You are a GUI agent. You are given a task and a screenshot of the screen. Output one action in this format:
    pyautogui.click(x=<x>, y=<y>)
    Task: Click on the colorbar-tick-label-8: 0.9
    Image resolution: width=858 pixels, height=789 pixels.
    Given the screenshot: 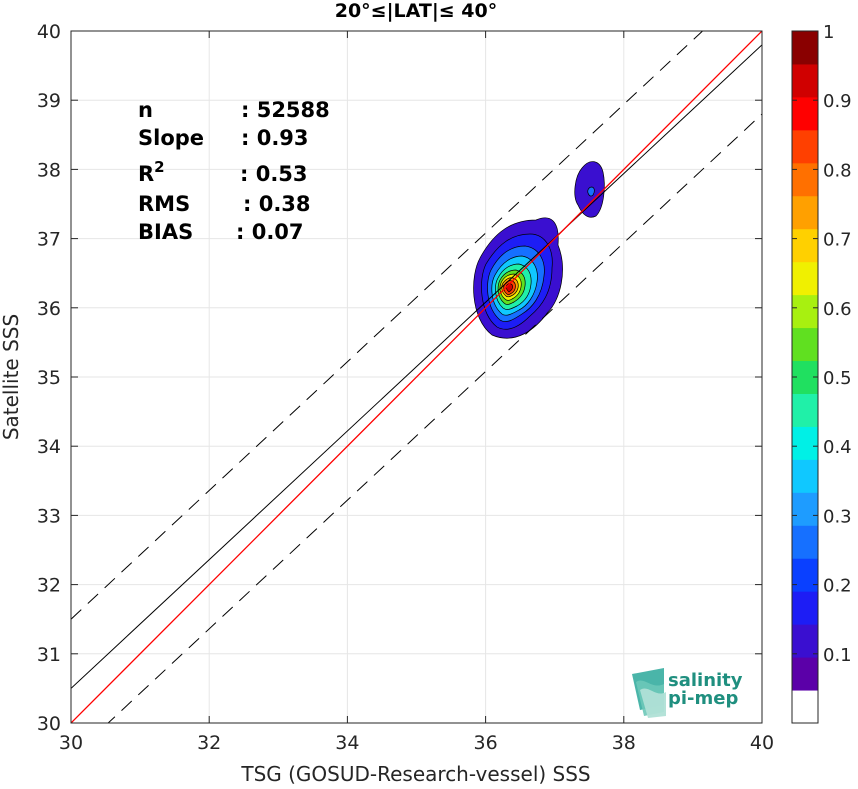 What is the action you would take?
    pyautogui.click(x=837, y=101)
    